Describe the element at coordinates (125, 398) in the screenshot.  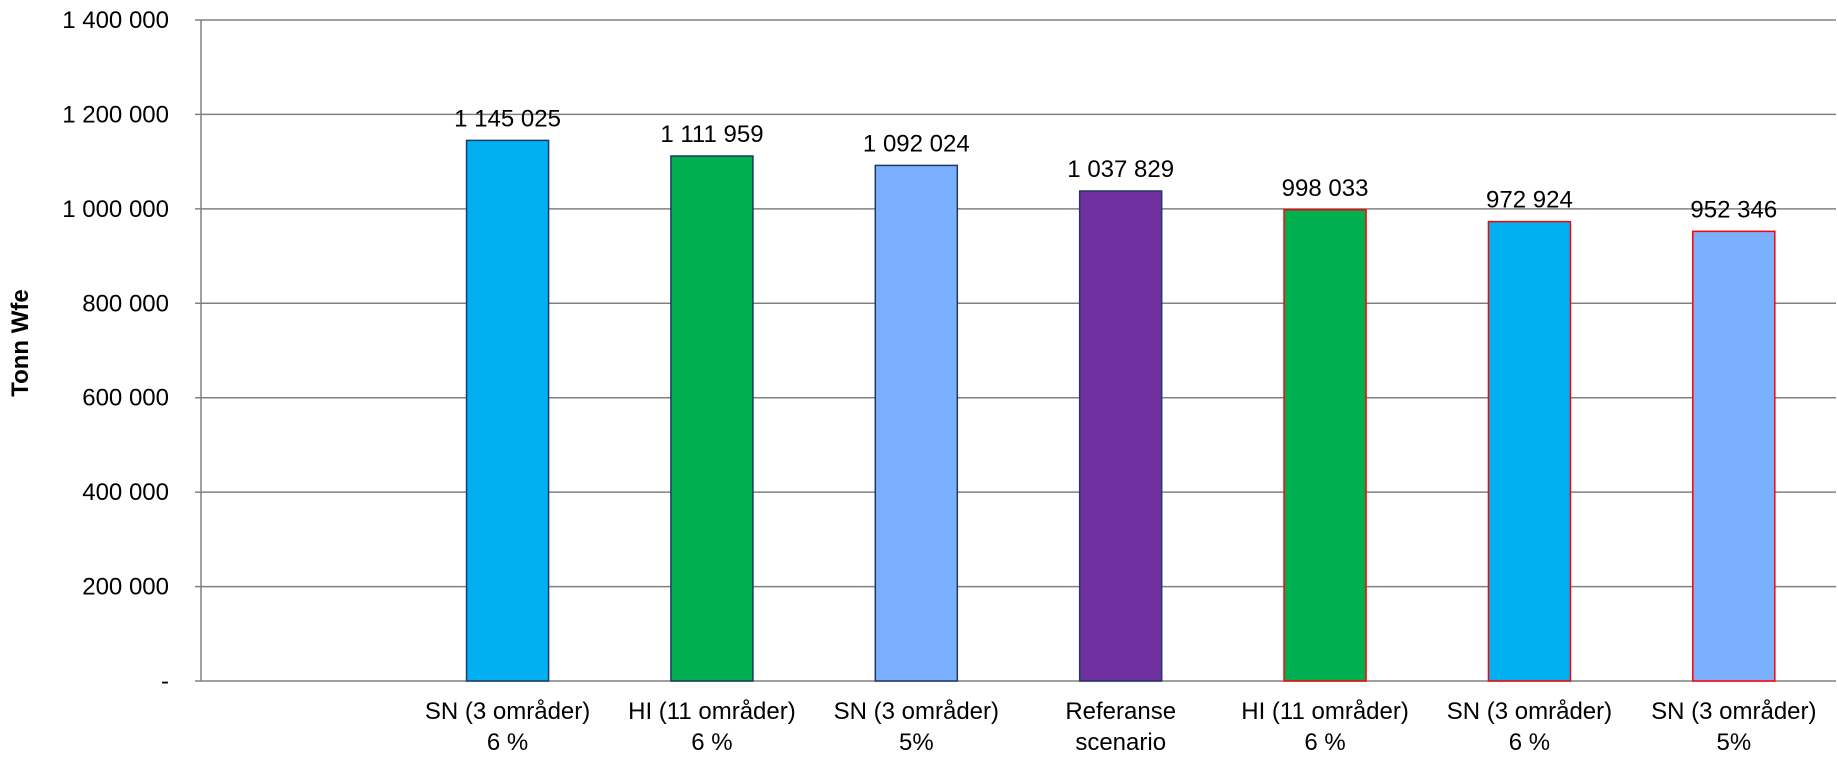
I see `y-tick-label: 600 000` at that location.